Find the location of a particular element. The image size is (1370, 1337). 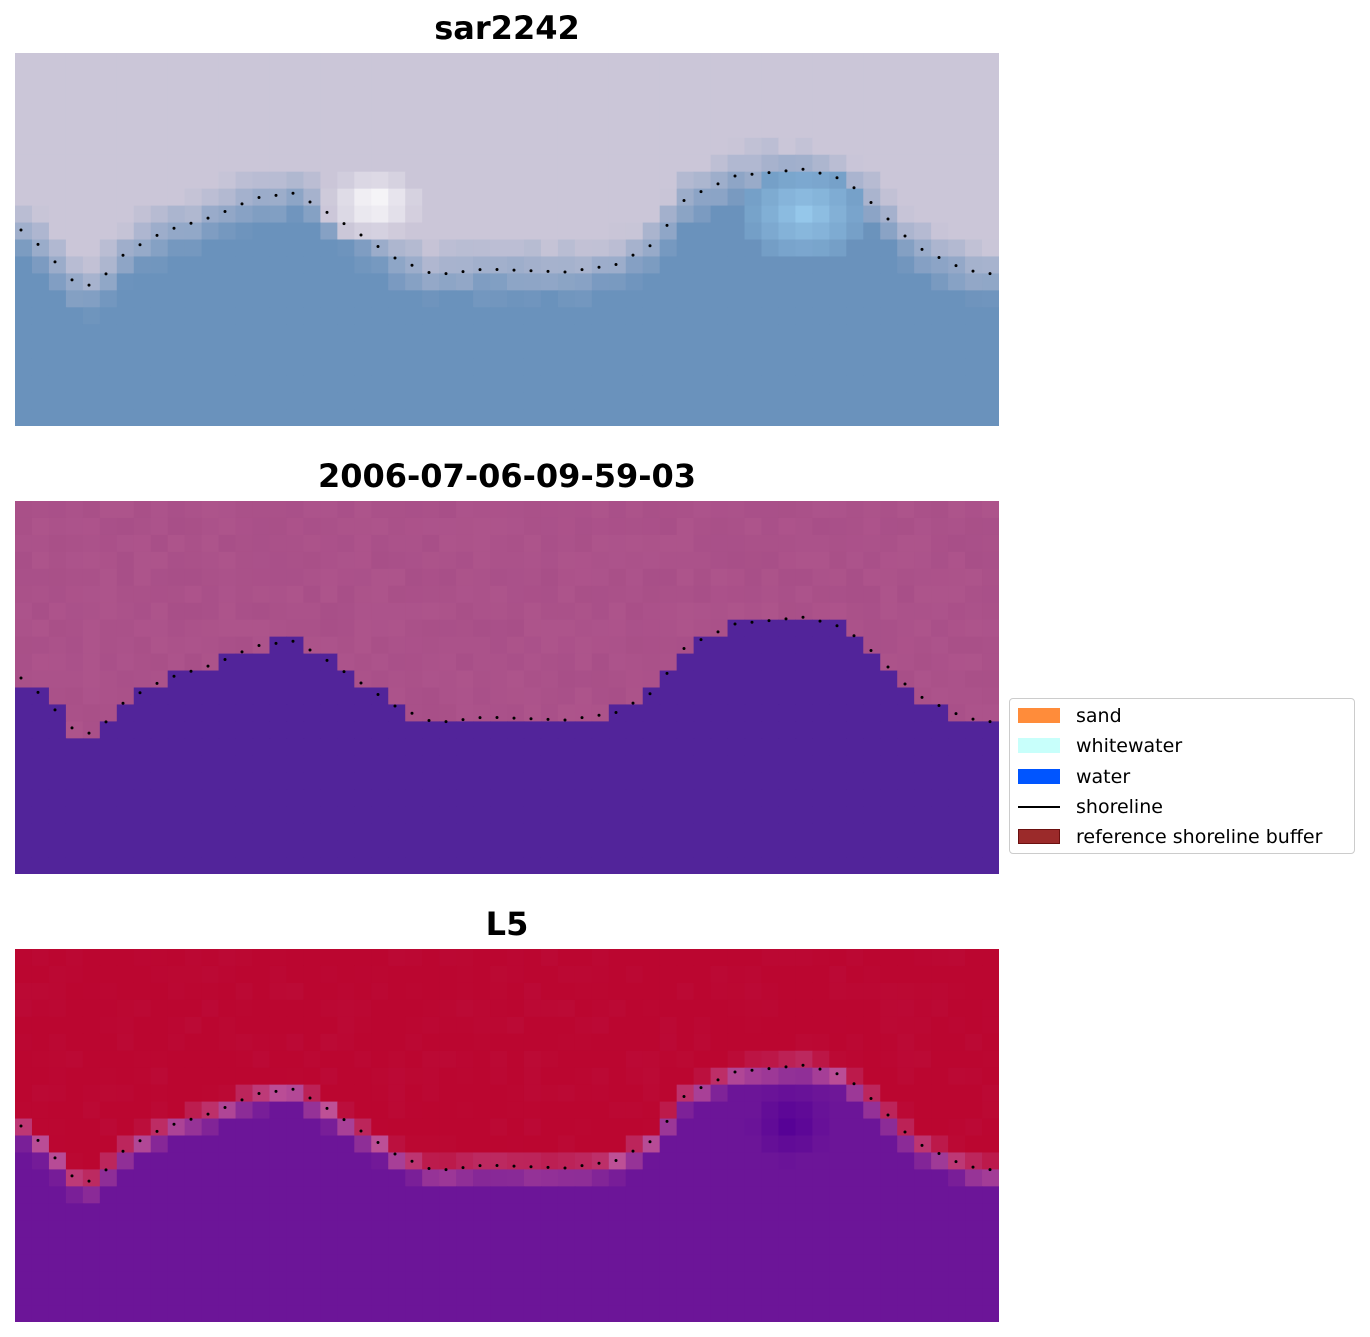

whitewater-swatch is located at coordinates (1039, 745).